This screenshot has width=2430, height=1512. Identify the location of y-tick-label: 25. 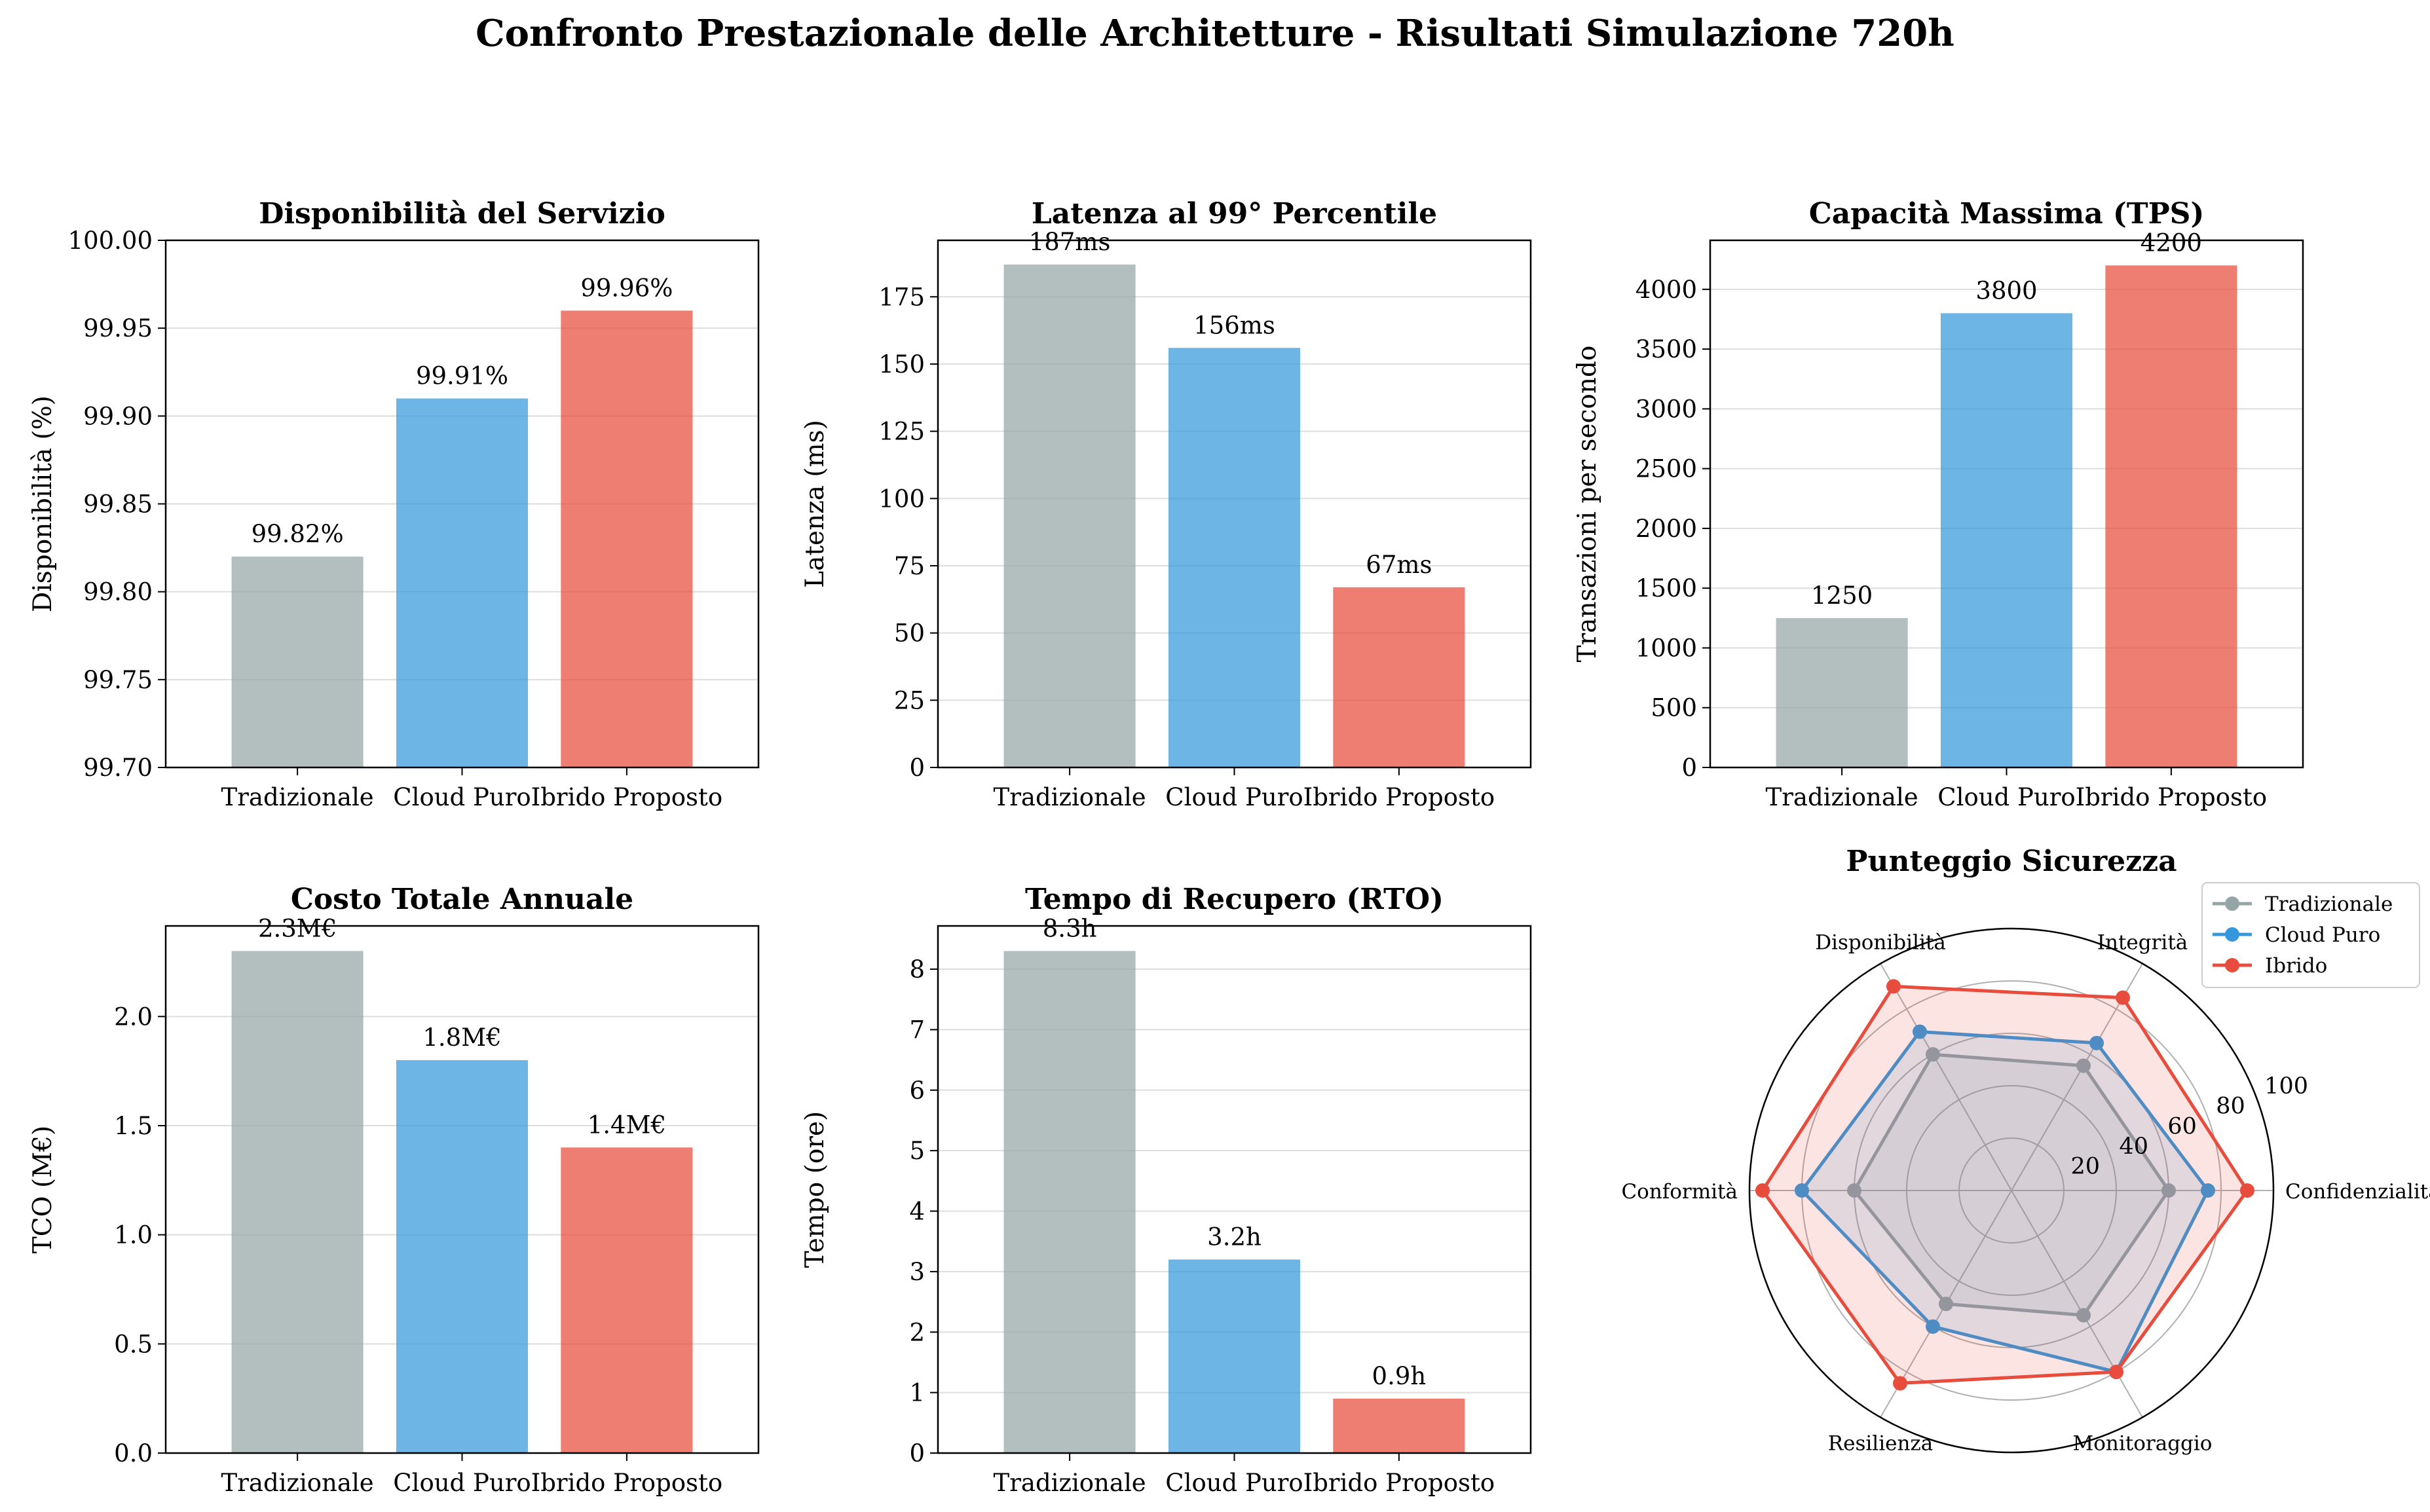
(909, 700).